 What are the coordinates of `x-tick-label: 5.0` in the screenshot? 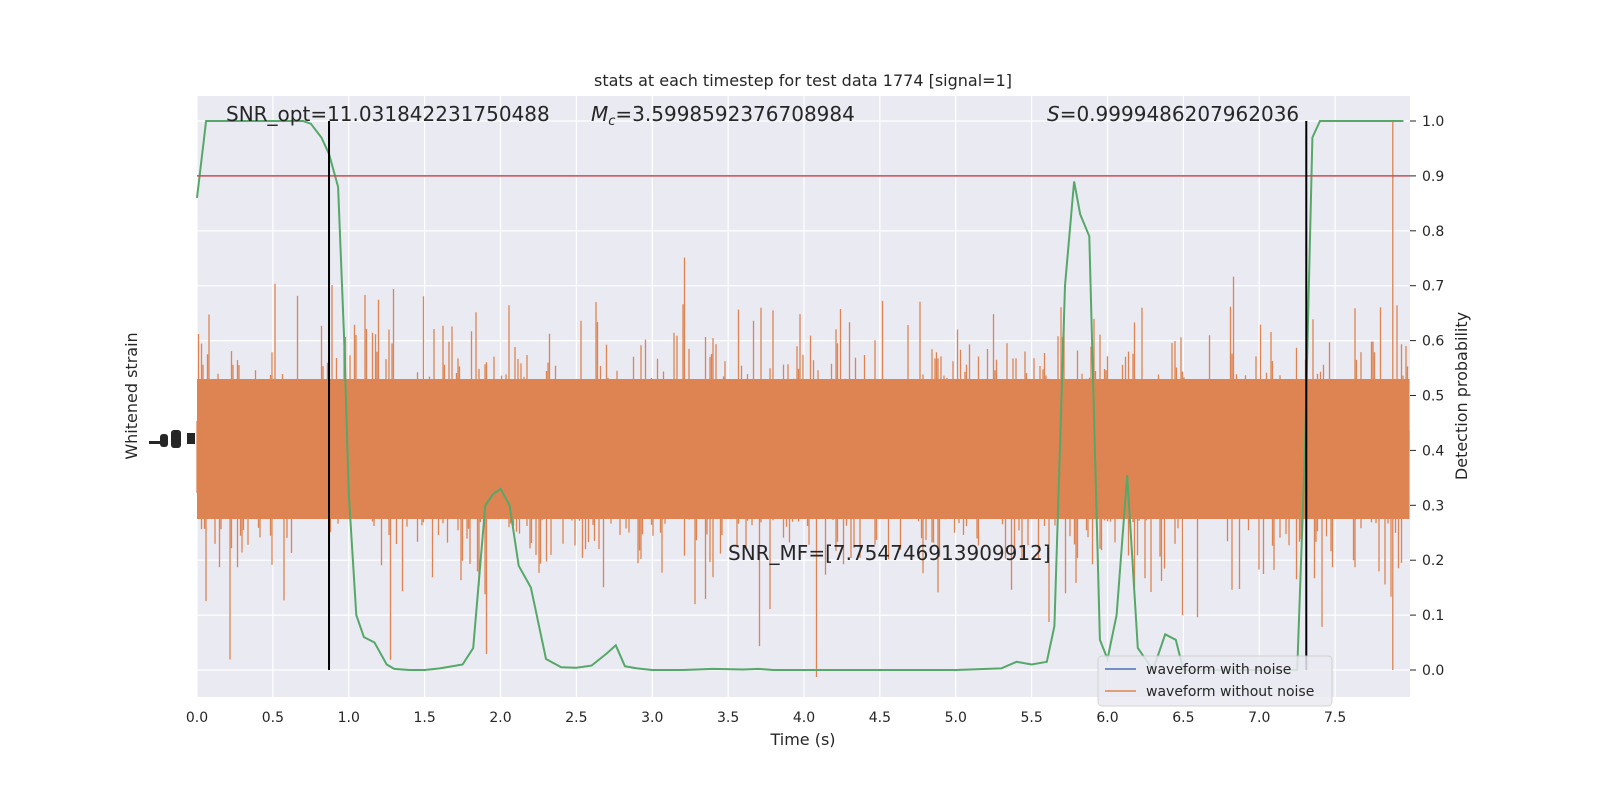 It's located at (956, 718).